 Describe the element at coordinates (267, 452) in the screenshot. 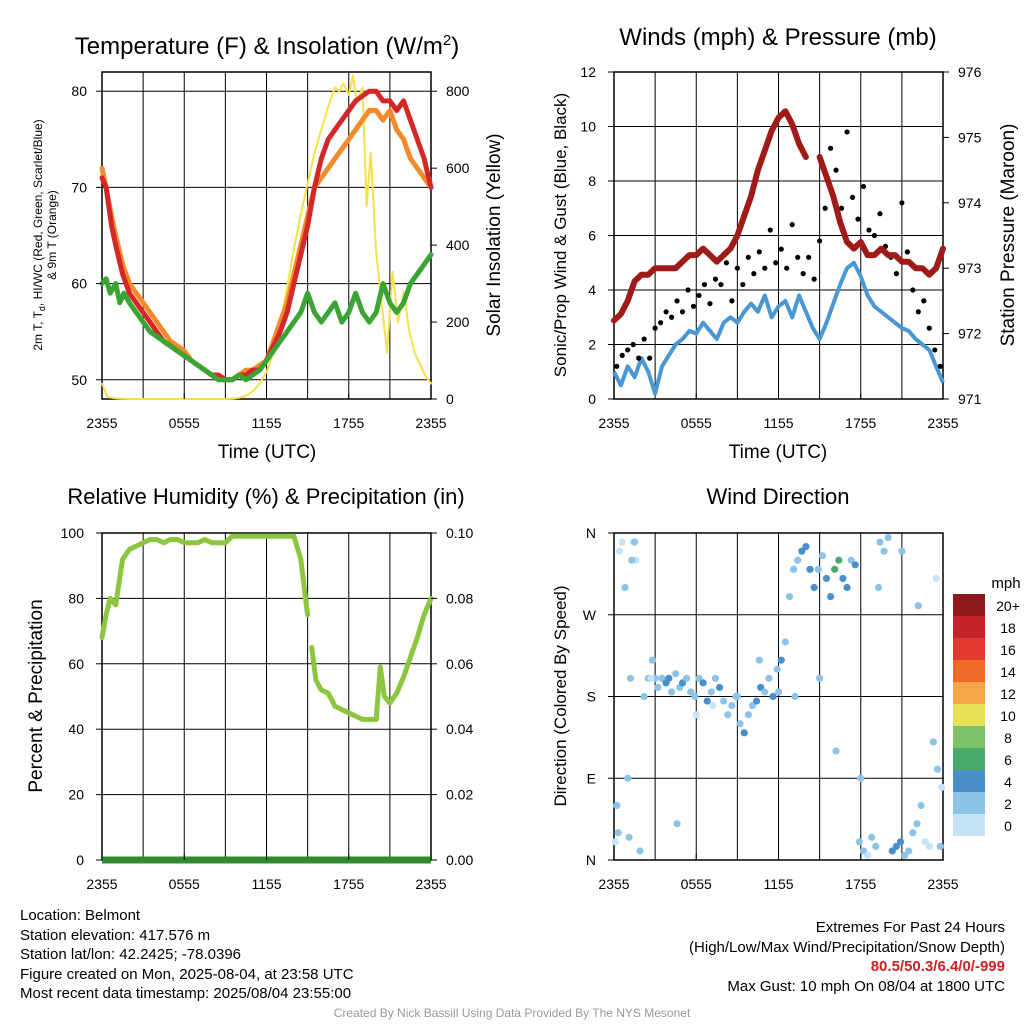

I see `temperature-x-axis-label: Time (UTC)` at that location.